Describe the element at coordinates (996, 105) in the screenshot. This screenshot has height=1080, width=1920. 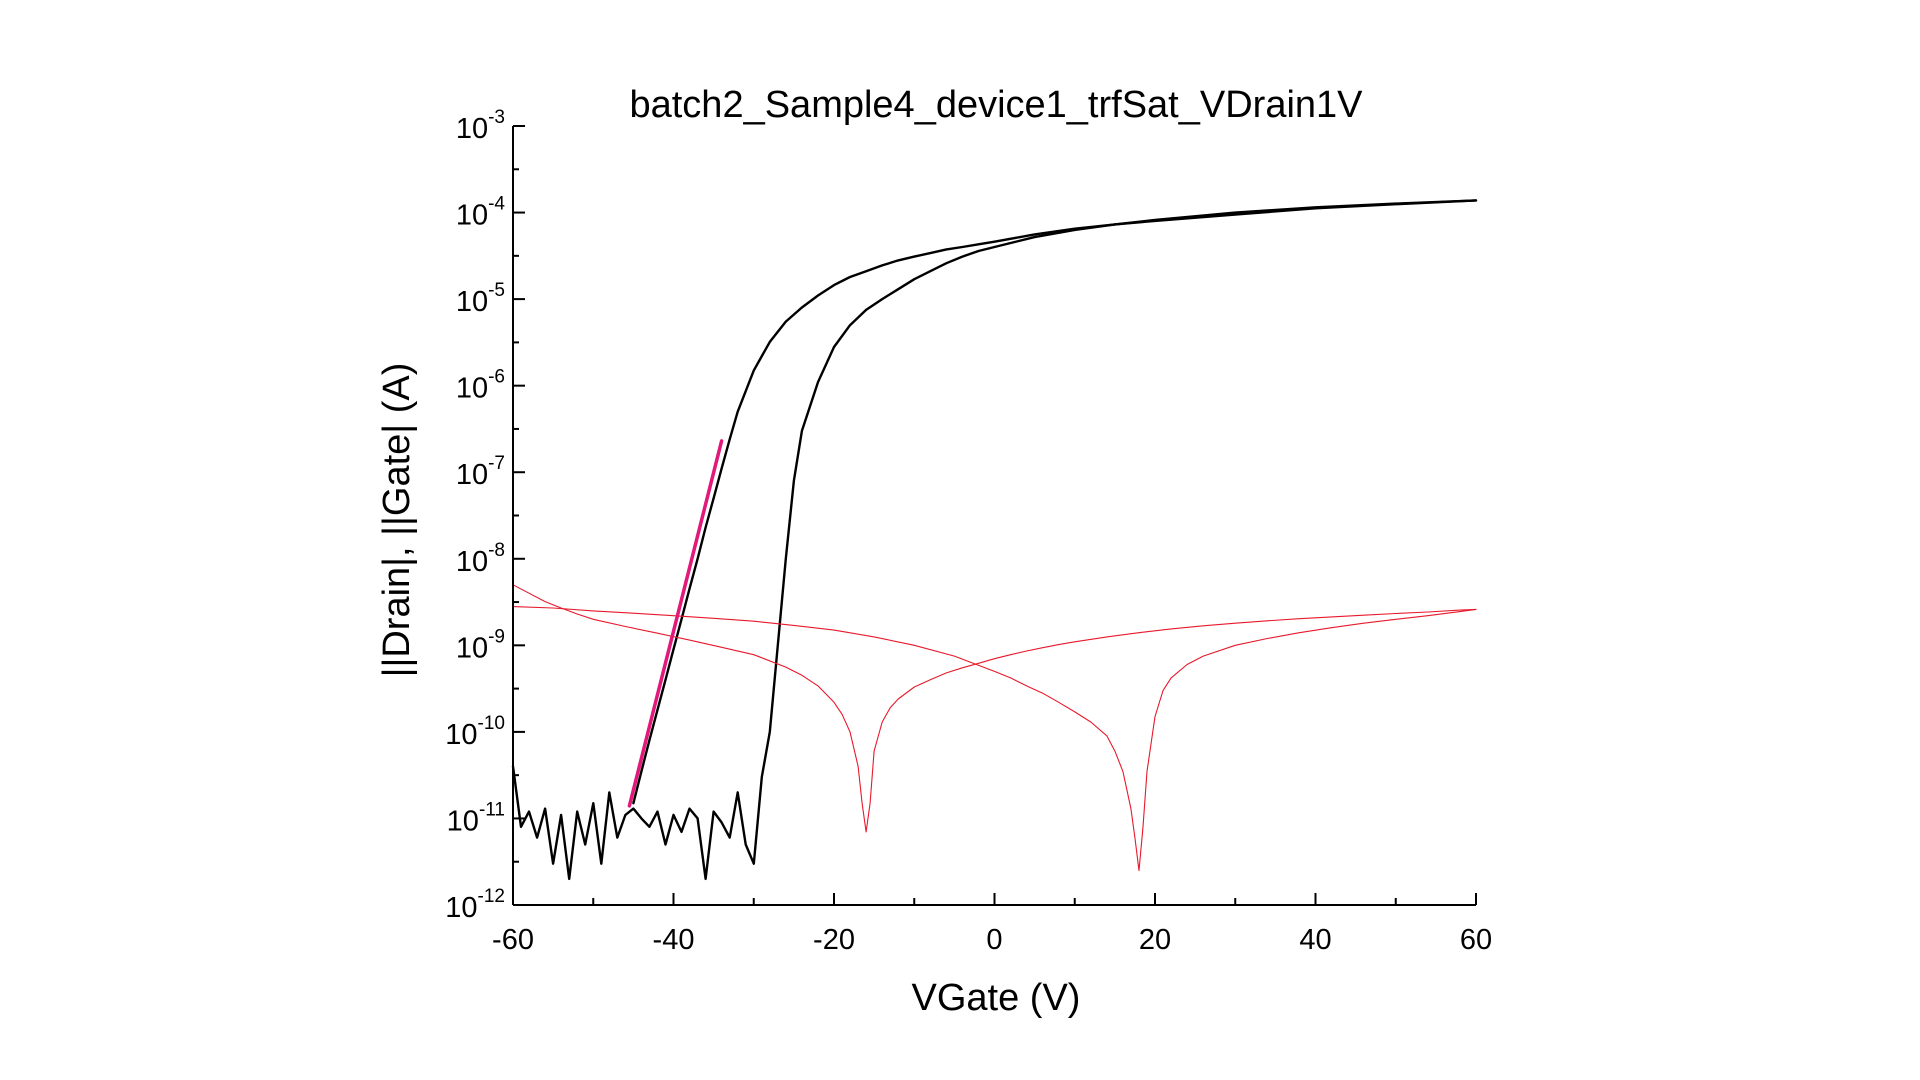
I see `chart-title: batch2_Sample4_device1_trfSat_VDrain1V` at that location.